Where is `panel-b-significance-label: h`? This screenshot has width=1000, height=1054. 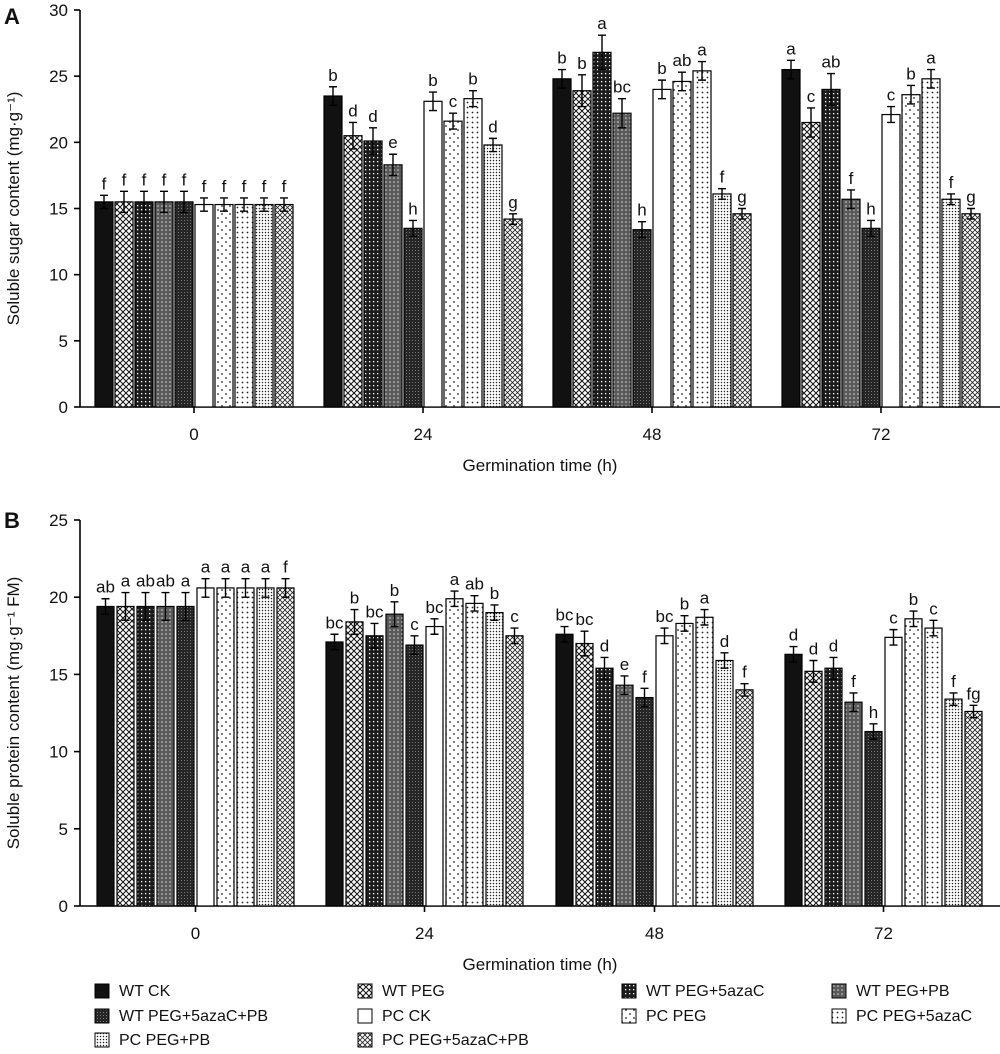 panel-b-significance-label: h is located at coordinates (873, 712).